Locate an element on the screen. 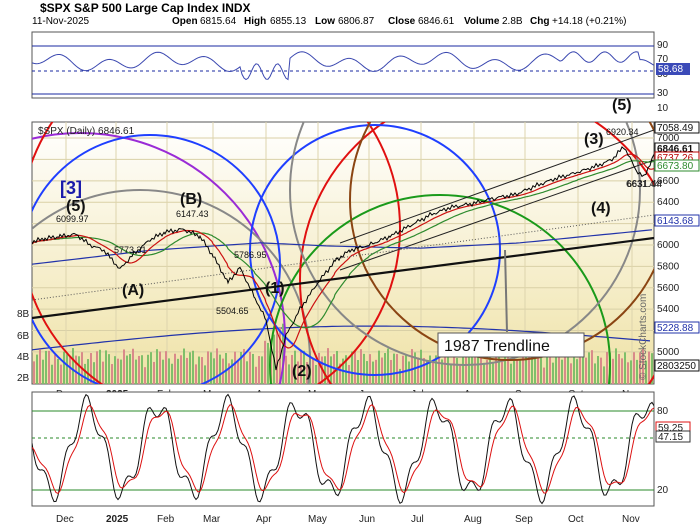  price-tick-label: 7000 is located at coordinates (668, 138).